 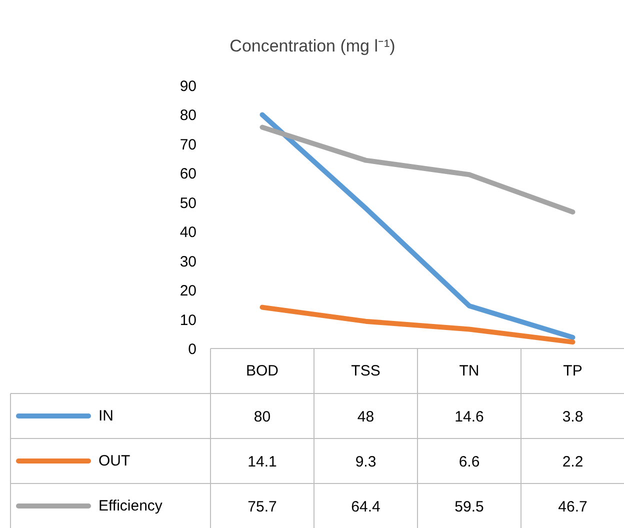 What do you see at coordinates (192, 349) in the screenshot?
I see `y-tick-label: 0` at bounding box center [192, 349].